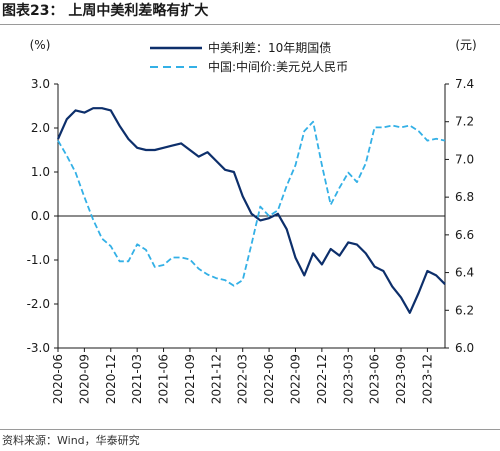  What do you see at coordinates (105, 11) in the screenshot?
I see `chart-title: 图表23： 上周中美利差略有扩大` at bounding box center [105, 11].